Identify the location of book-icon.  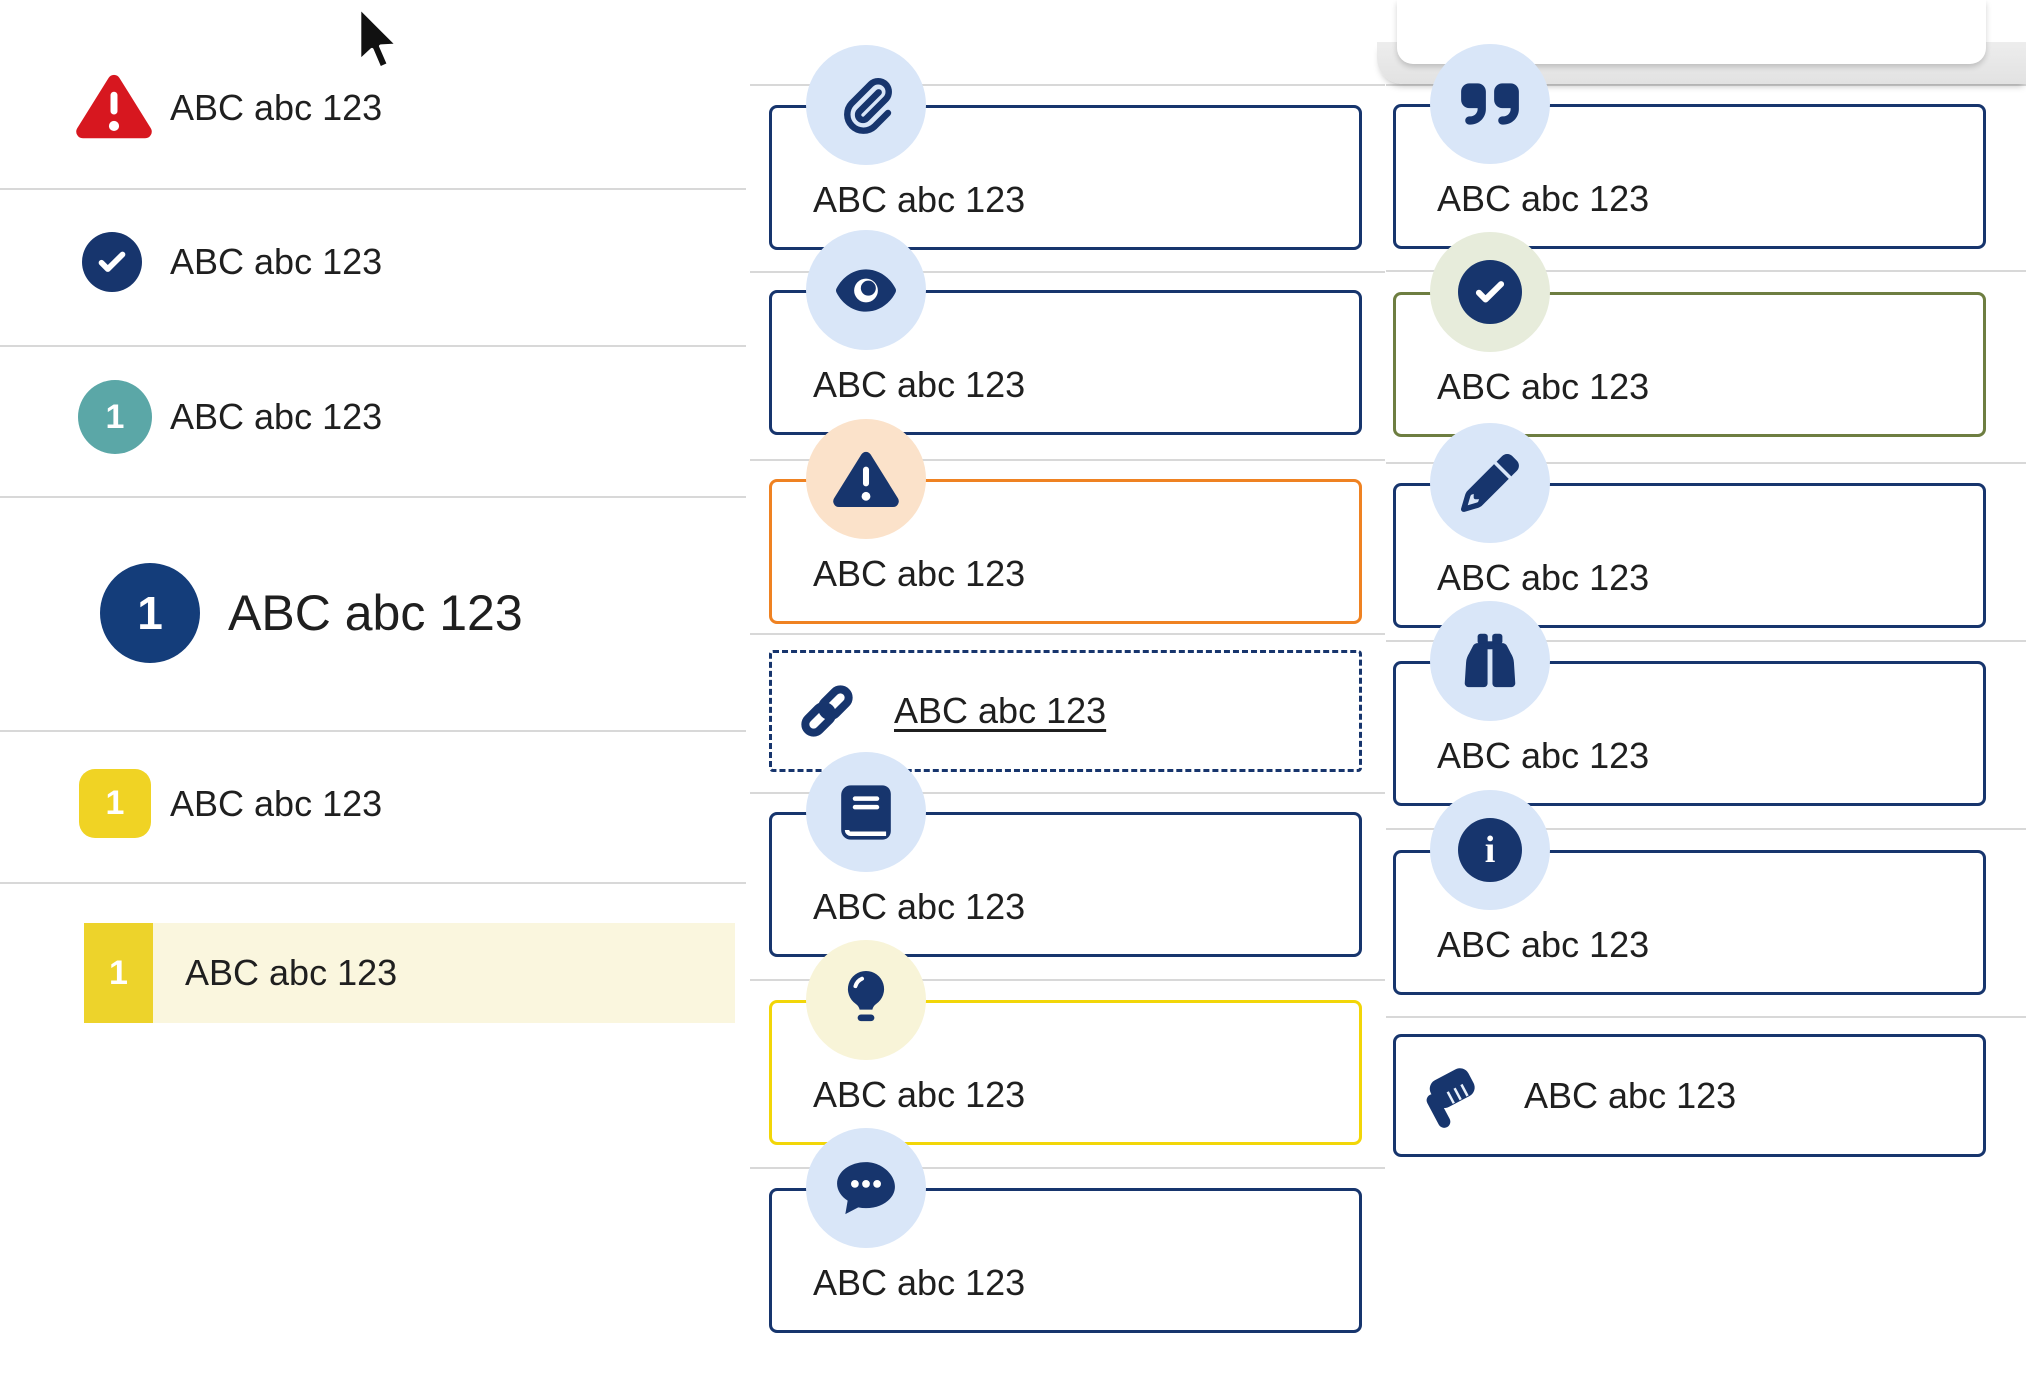
(866, 812).